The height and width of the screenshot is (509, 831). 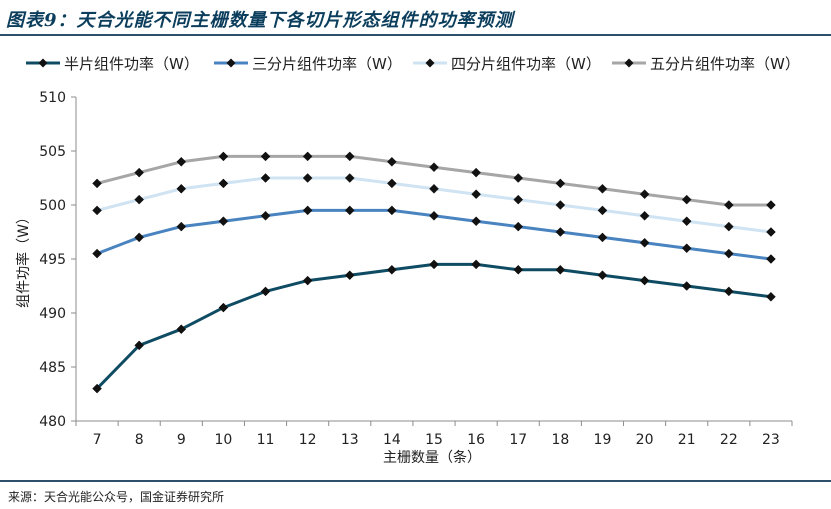 I want to click on x-tick-label: 22, so click(x=729, y=440).